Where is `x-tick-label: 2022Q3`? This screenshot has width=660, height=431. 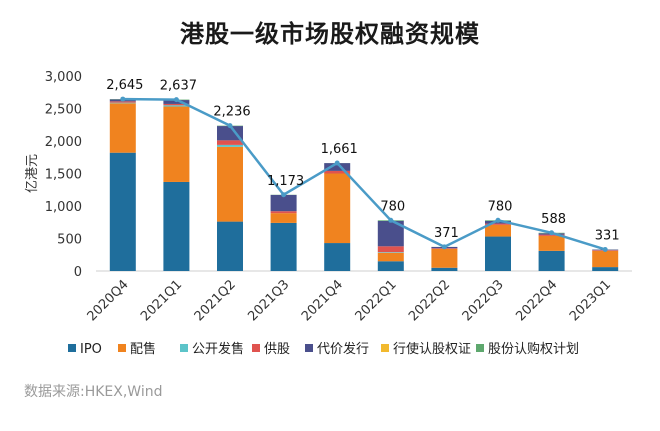 x-tick-label: 2022Q3 is located at coordinates (483, 300).